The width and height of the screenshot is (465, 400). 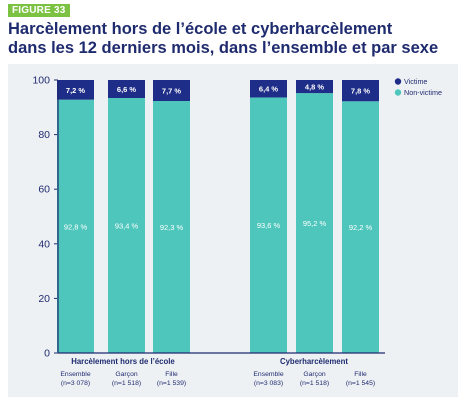 I want to click on category-n-label: (n=1 545), so click(x=360, y=383).